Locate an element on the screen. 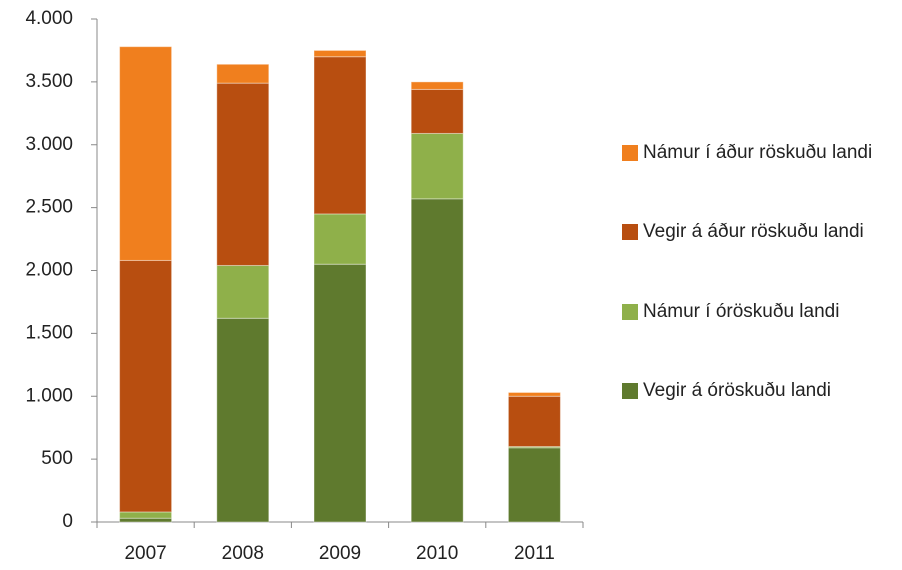  y-tick-label: 0 is located at coordinates (67, 521).